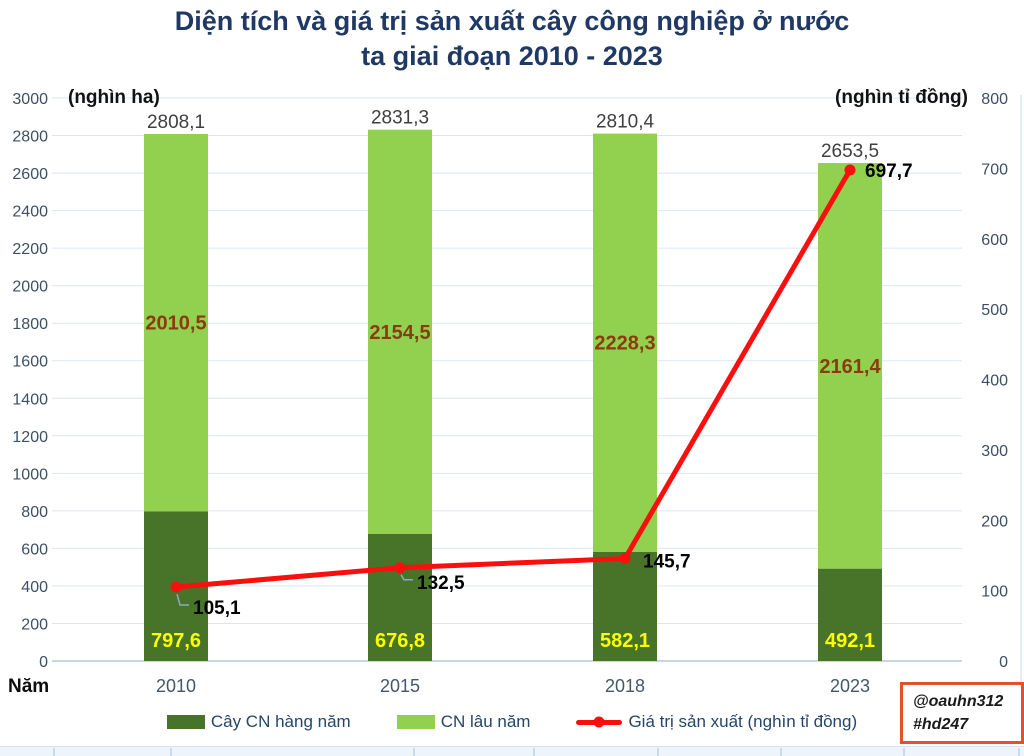  What do you see at coordinates (400, 641) in the screenshot?
I see `annual-value-label: 676,8` at bounding box center [400, 641].